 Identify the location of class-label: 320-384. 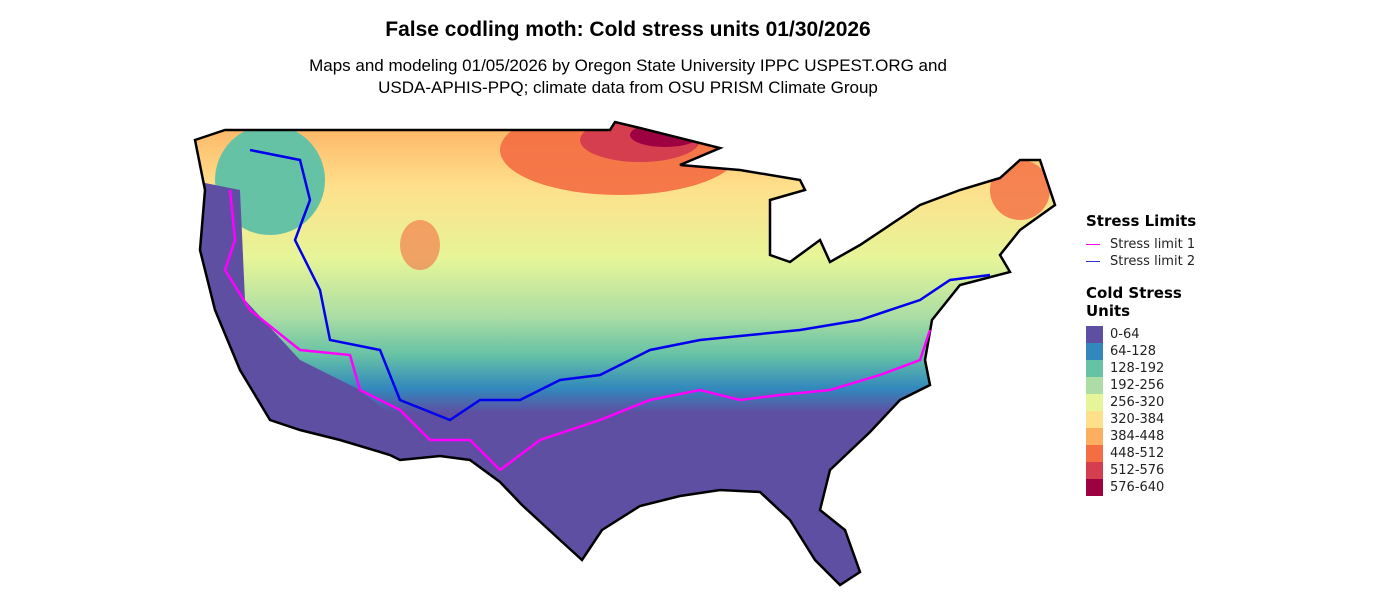
(1137, 419).